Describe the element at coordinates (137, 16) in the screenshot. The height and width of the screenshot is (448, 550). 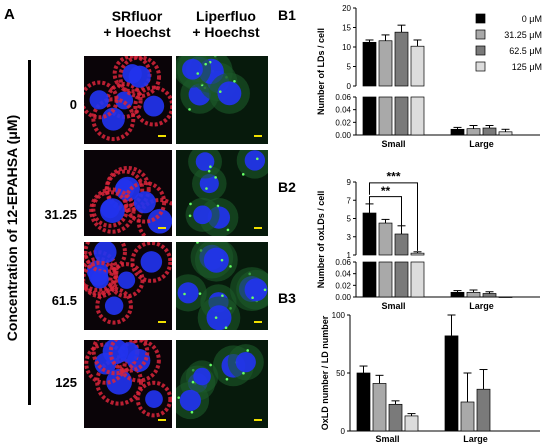
I see `col1-title-line1: SRfluor` at that location.